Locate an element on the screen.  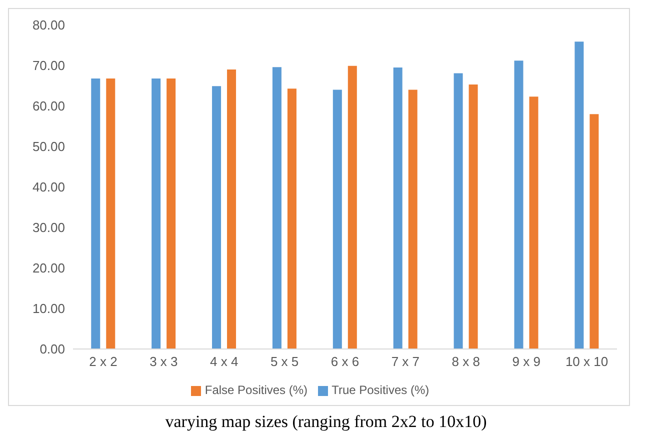
x-tick-label: 3 x 3 is located at coordinates (164, 362).